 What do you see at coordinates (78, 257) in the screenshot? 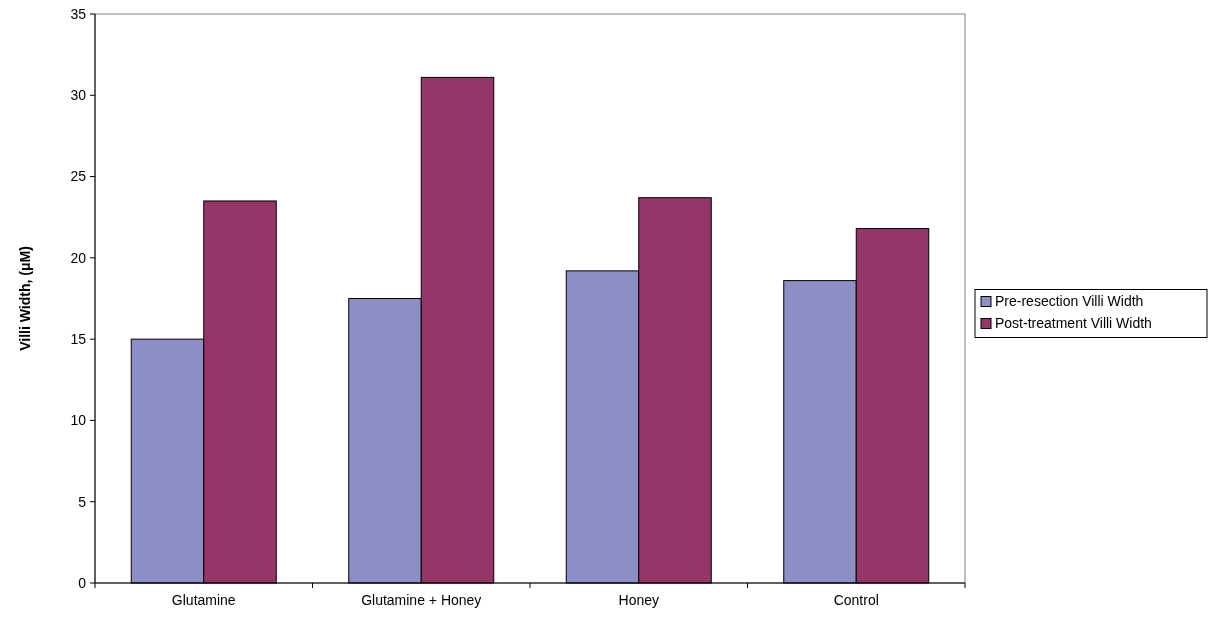
I see `y-tick-label: 20` at bounding box center [78, 257].